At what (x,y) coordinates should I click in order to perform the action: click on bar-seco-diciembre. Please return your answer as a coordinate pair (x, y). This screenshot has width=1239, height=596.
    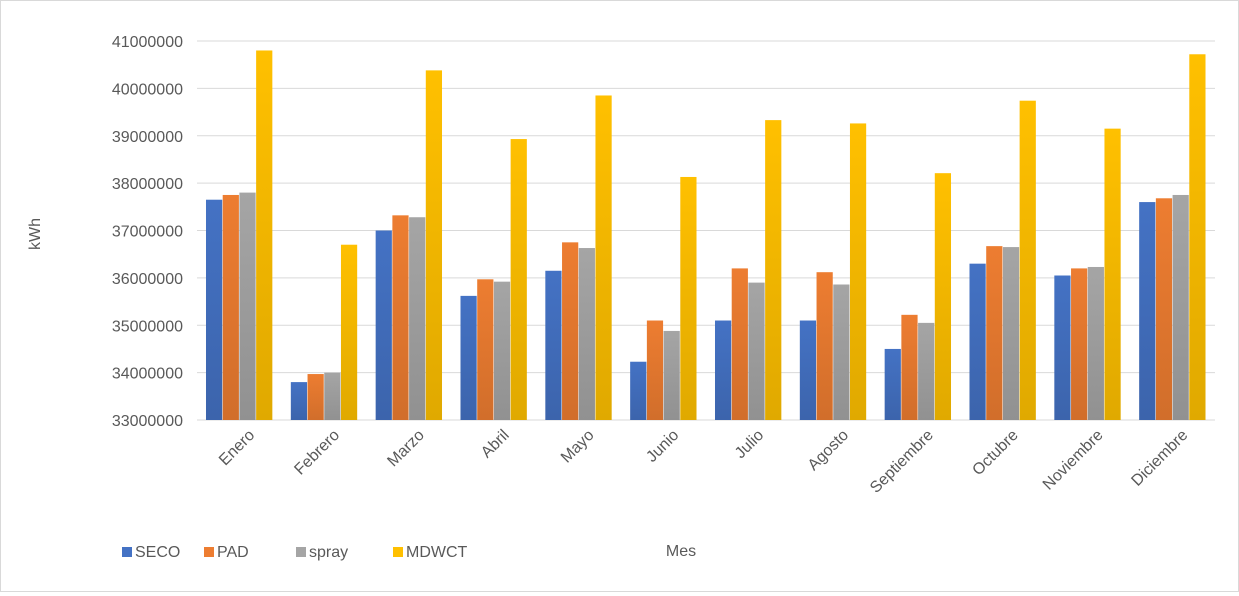
    Looking at the image, I should click on (1147, 311).